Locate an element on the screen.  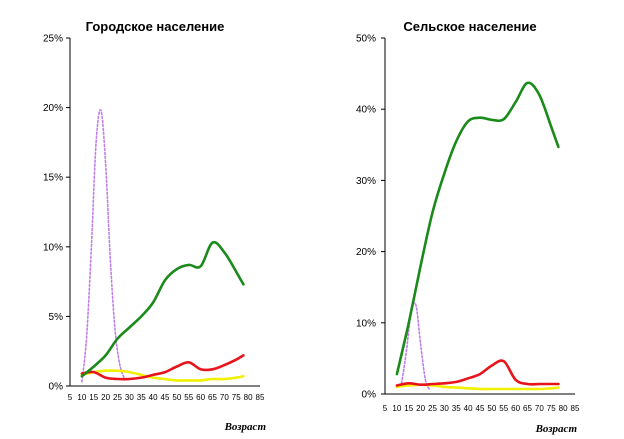
y-tick-label: 25% is located at coordinates (53, 39).